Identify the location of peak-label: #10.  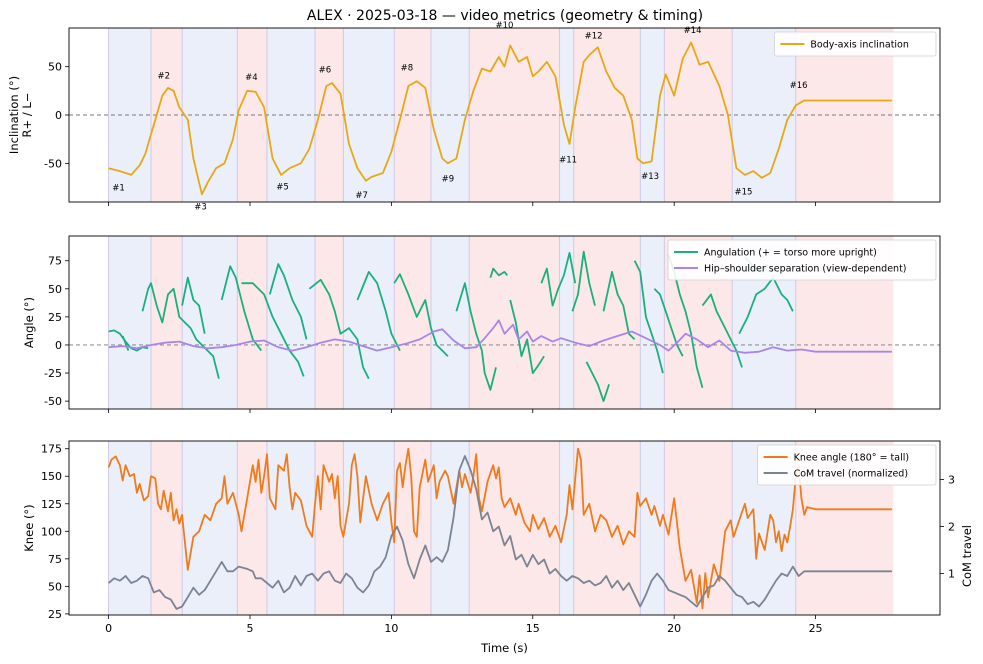
(505, 26).